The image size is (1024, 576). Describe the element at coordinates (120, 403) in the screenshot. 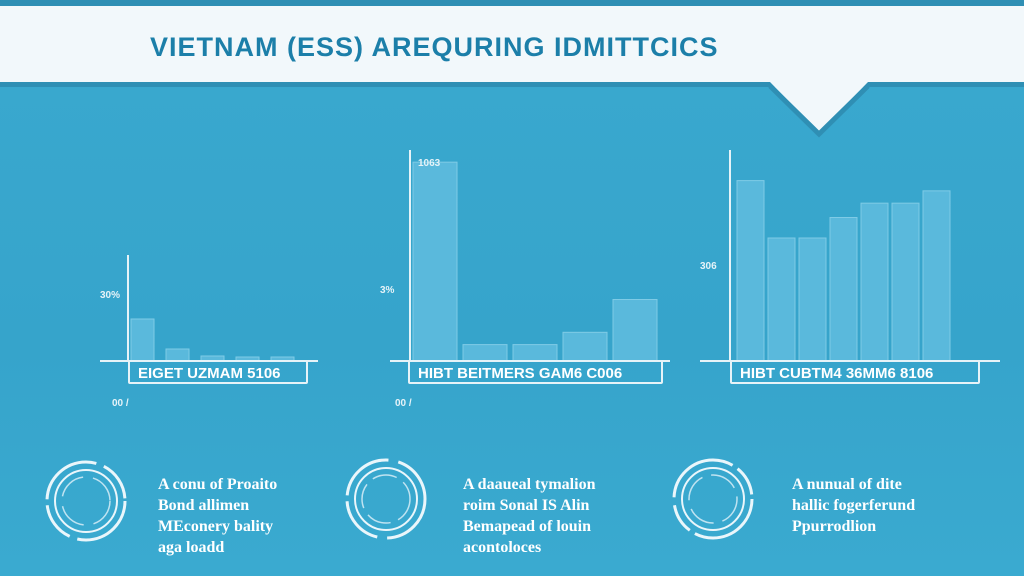

I see `chart-1-y-tick-bottom: 00 /` at that location.